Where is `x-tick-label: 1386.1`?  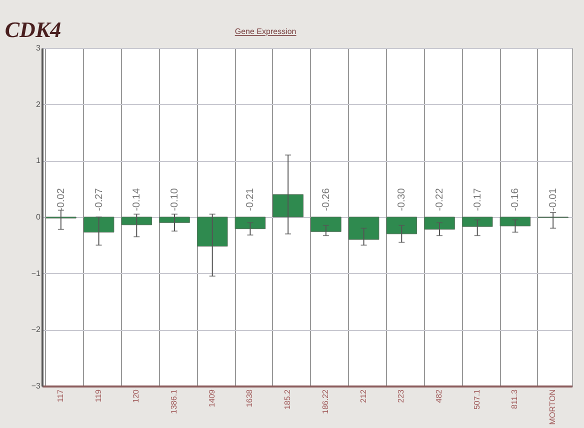 x-tick-label: 1386.1 is located at coordinates (174, 401).